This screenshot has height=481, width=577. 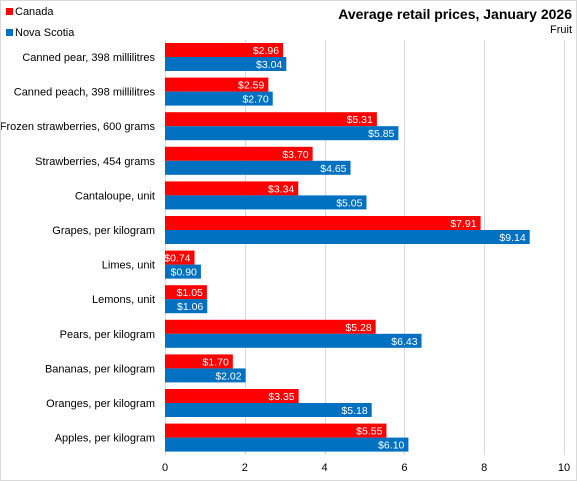 I want to click on data-label-canada: $3.70, so click(x=295, y=155).